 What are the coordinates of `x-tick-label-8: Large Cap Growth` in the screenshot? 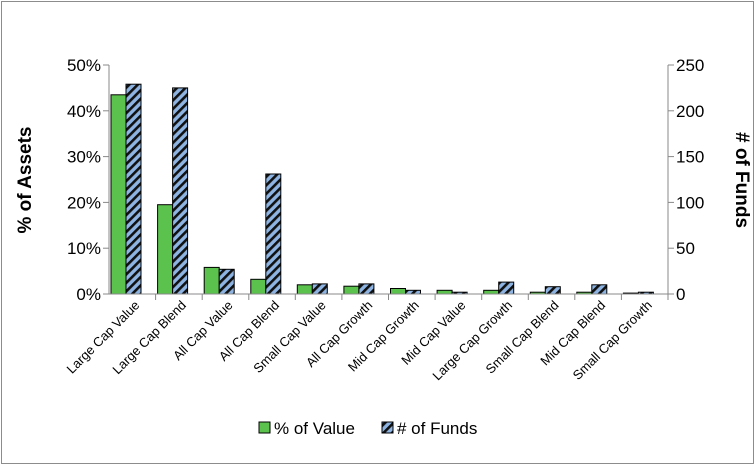 It's located at (472, 341).